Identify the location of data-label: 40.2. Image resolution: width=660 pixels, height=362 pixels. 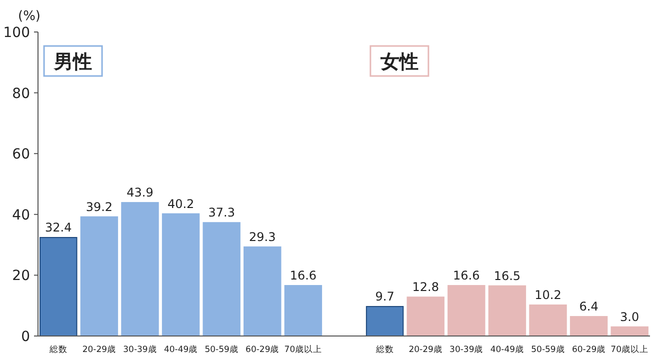
(180, 203).